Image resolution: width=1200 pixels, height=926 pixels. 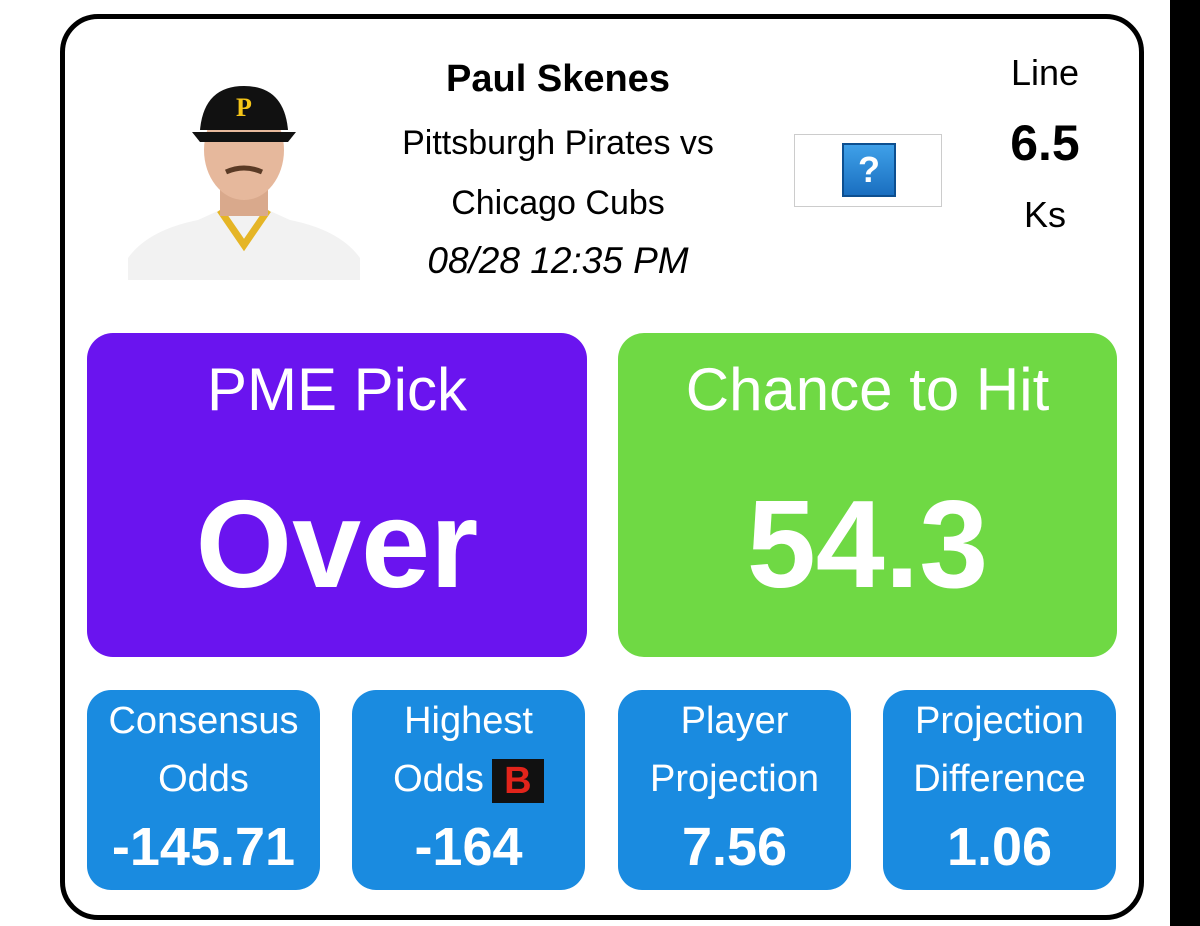 I want to click on chance-box: Chance to Hit 54.3, so click(x=867, y=495).